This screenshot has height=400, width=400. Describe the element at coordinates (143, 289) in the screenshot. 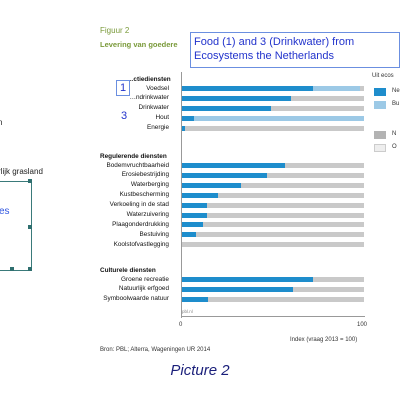

I see `chart-row-label: Natuurlijk erfgoed` at that location.